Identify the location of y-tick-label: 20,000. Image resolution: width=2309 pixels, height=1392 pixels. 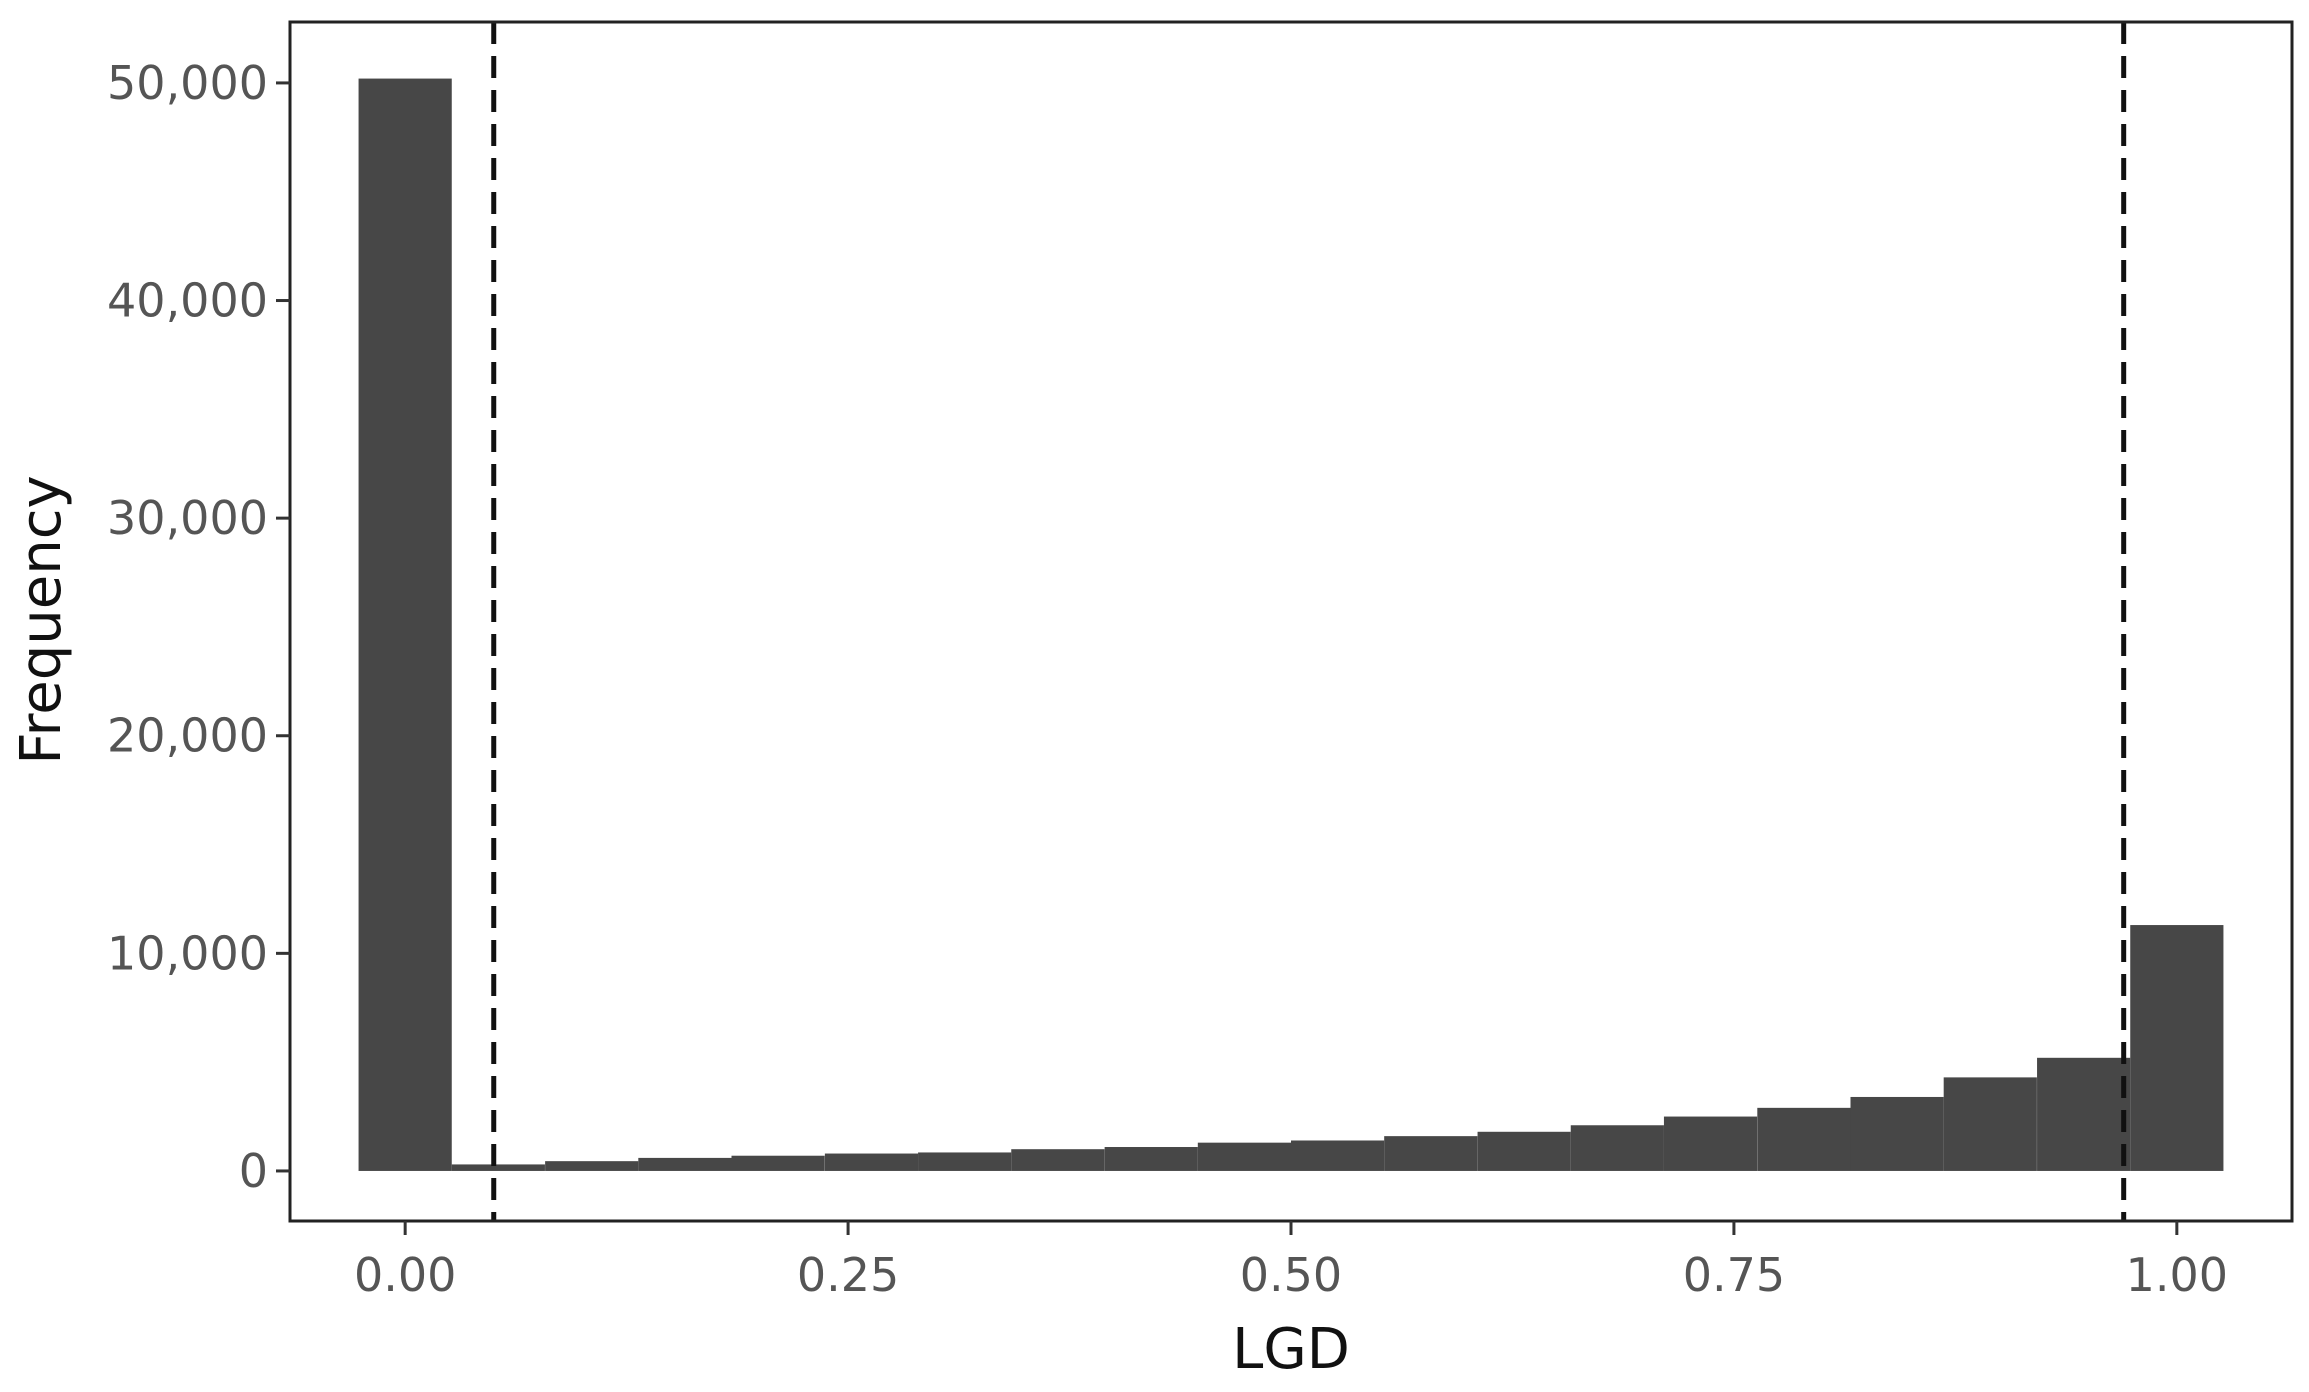
(187, 736).